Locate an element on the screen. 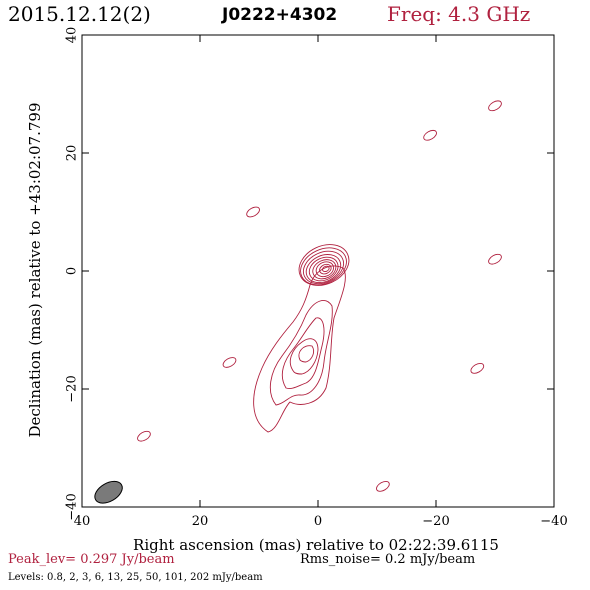 The height and width of the screenshot is (590, 590). source-name: J0222+4302 is located at coordinates (280, 15).